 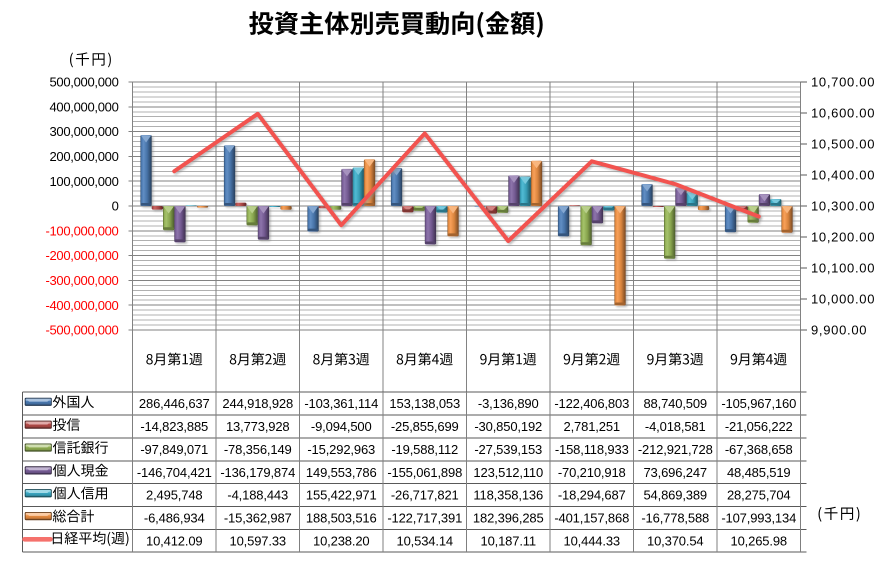 What do you see at coordinates (508, 426) in the screenshot?
I see `svg-text: -30,850,192` at bounding box center [508, 426].